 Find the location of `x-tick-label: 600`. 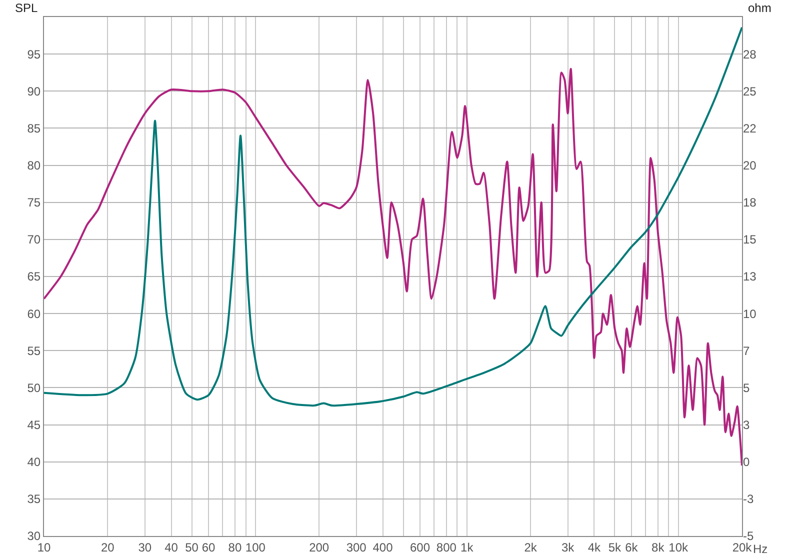

x-tick-label: 600 is located at coordinates (420, 547).